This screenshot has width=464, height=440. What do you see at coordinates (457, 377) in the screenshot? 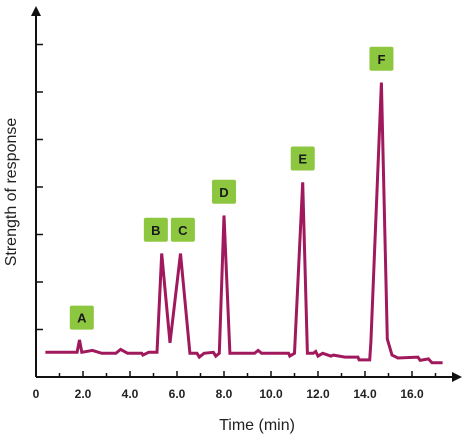
I see `x-axis-arrow` at bounding box center [457, 377].